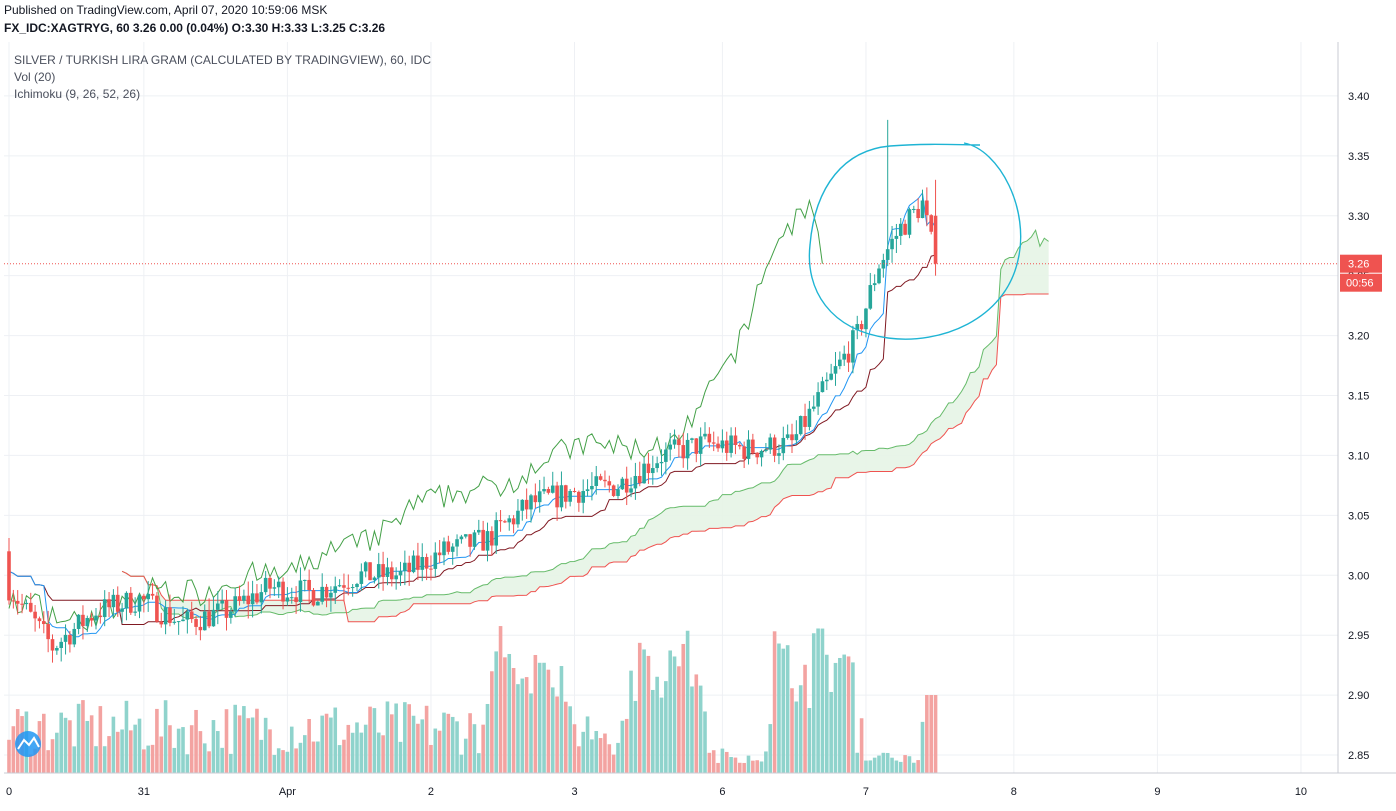  What do you see at coordinates (431, 792) in the screenshot?
I see `time-tick-label: 2` at bounding box center [431, 792].